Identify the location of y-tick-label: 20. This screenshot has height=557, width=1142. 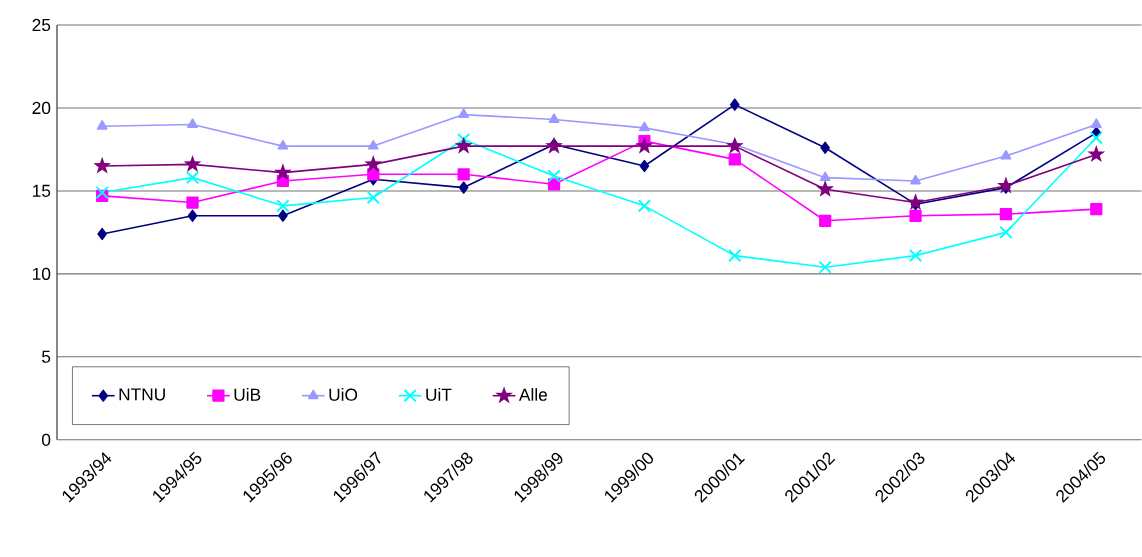
(41, 108).